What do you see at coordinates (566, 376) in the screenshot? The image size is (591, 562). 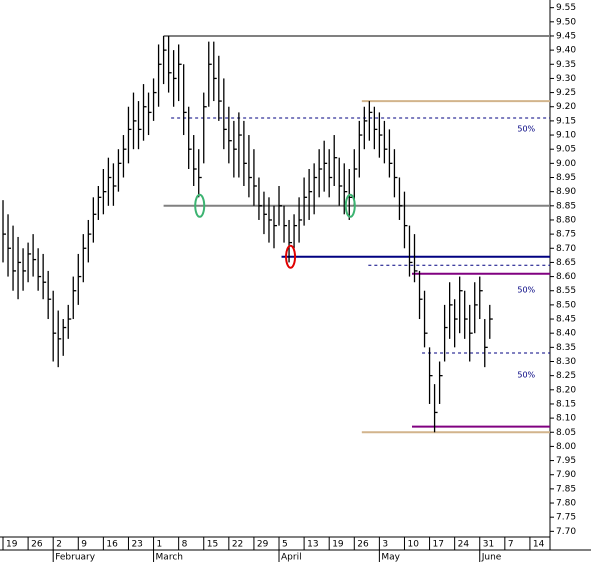 I see `y-tick-label: 8.25` at bounding box center [566, 376].